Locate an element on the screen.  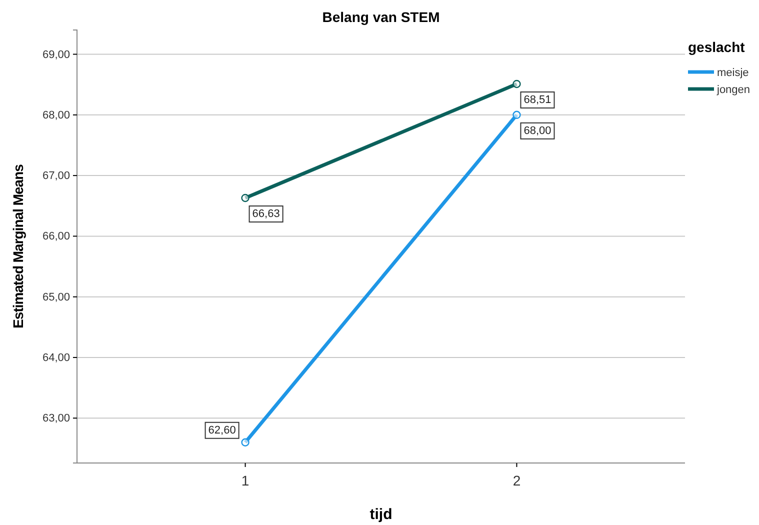
data-label: 66,63 is located at coordinates (266, 214).